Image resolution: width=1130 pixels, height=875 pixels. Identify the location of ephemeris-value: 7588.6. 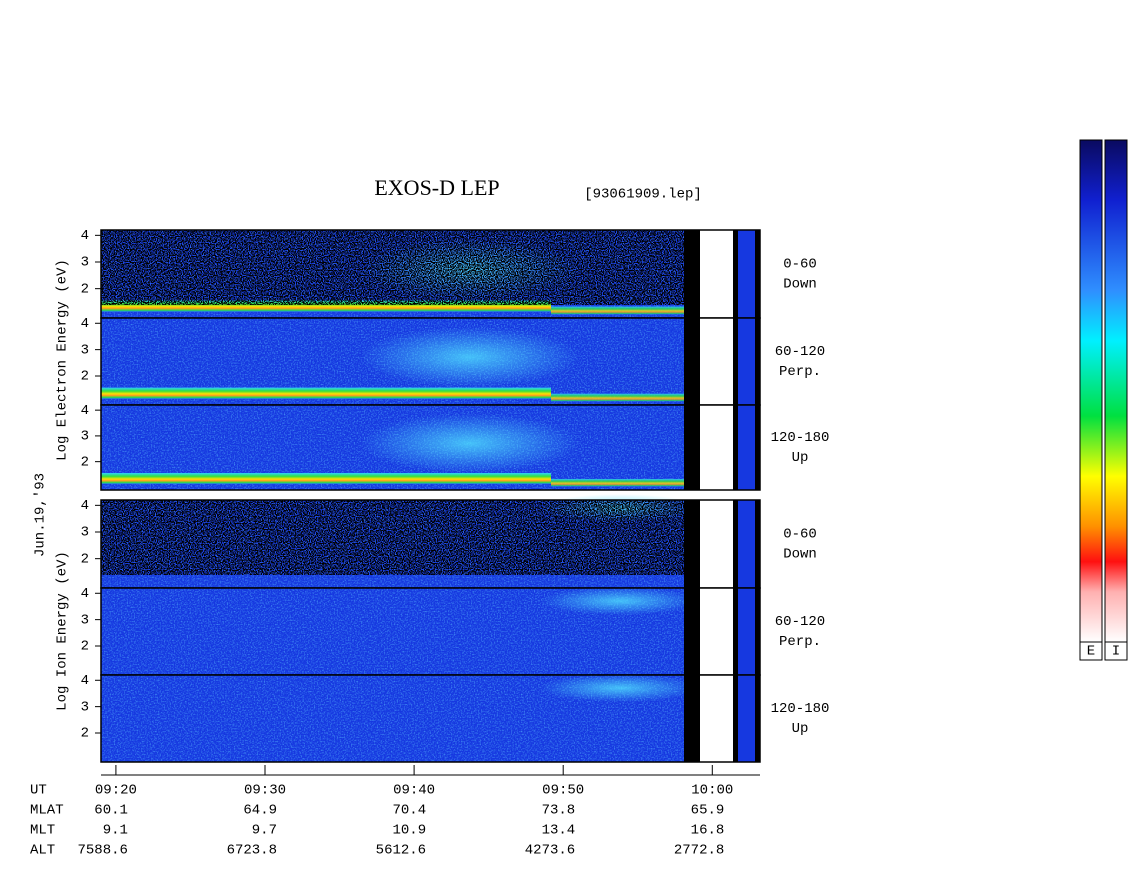
(102, 851).